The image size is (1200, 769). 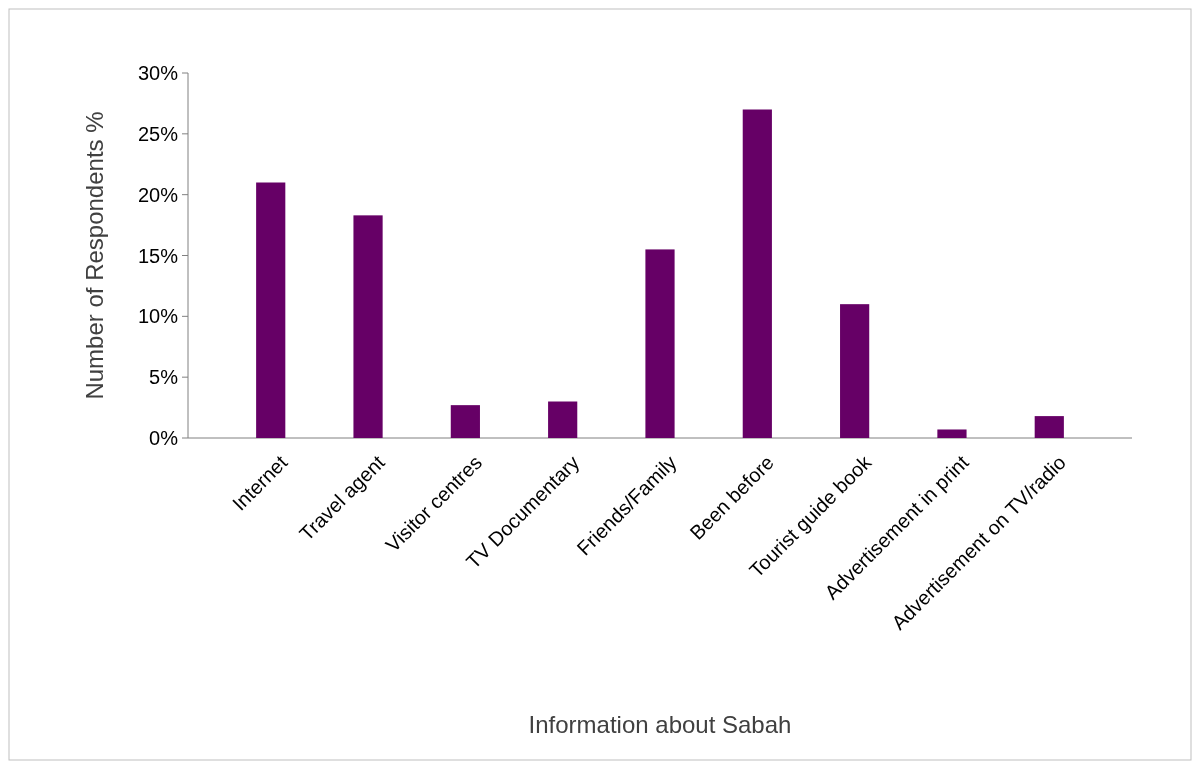 I want to click on y-axis-title: Number of Respondents %, so click(x=94, y=255).